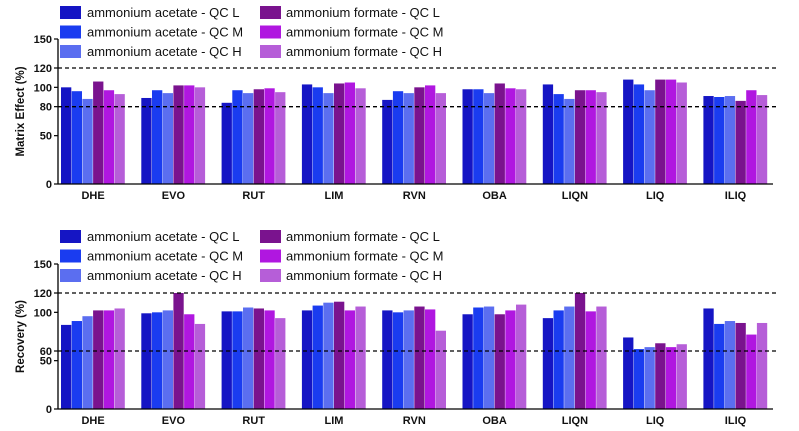  I want to click on y-tick-label: 100, so click(43, 313).